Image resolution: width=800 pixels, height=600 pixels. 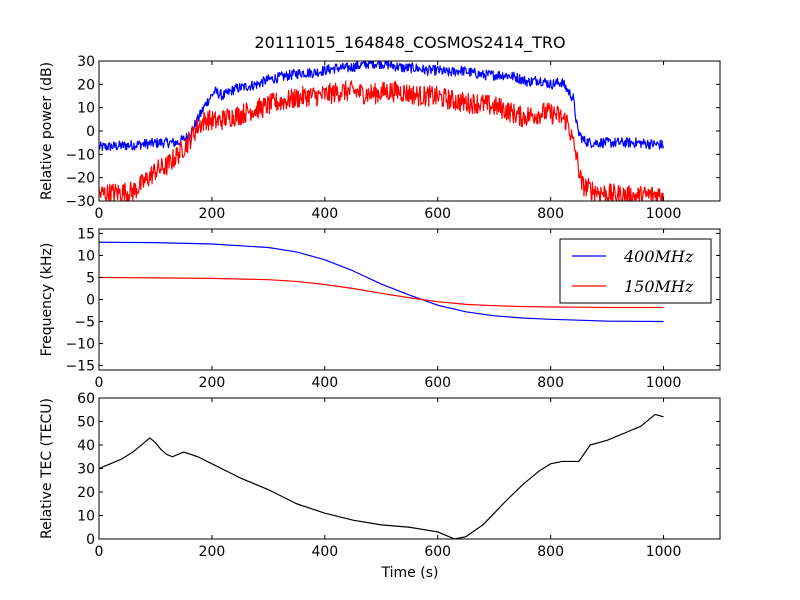 What do you see at coordinates (658, 256) in the screenshot?
I see `legend-label: 400MHz` at bounding box center [658, 256].